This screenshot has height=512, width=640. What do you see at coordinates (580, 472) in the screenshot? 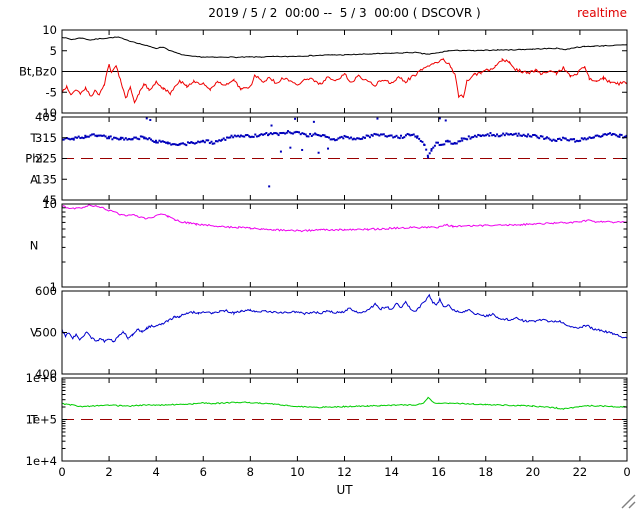
I see `x-tick-label: 22` at bounding box center [580, 472].